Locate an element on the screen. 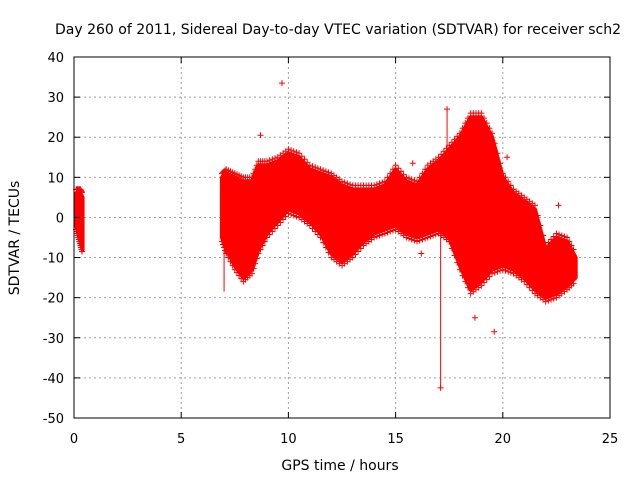 This screenshot has width=640, height=480. y-tick-label: 20 is located at coordinates (55, 138).